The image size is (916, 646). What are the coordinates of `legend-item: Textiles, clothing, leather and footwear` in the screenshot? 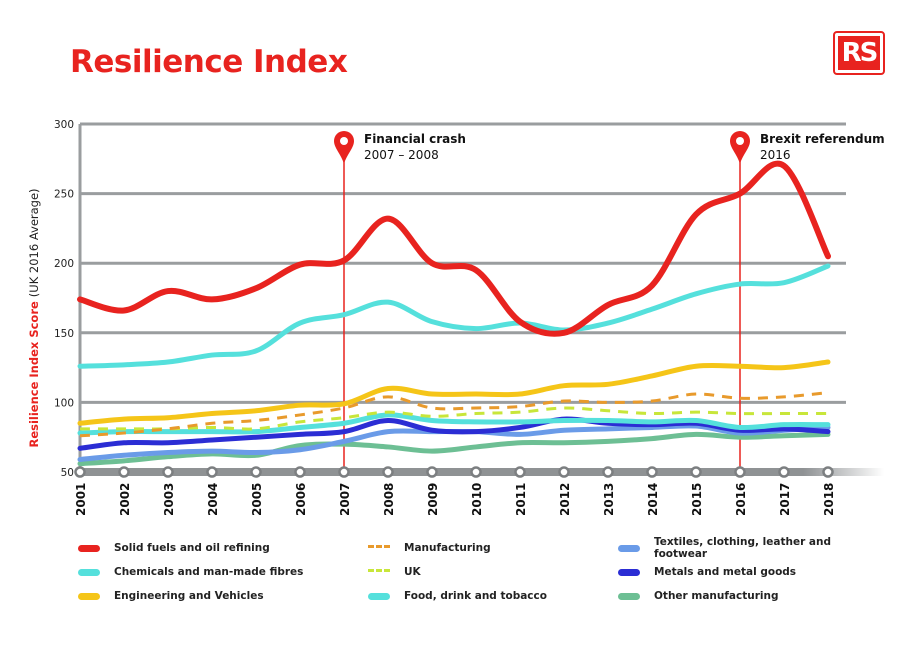 It's located at (748, 548).